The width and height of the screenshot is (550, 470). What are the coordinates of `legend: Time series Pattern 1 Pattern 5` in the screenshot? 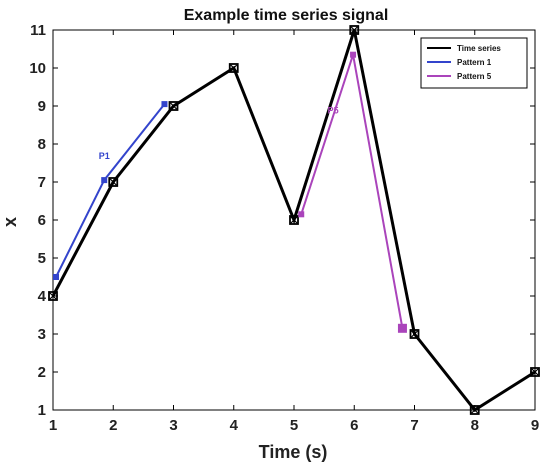 It's located at (474, 63).